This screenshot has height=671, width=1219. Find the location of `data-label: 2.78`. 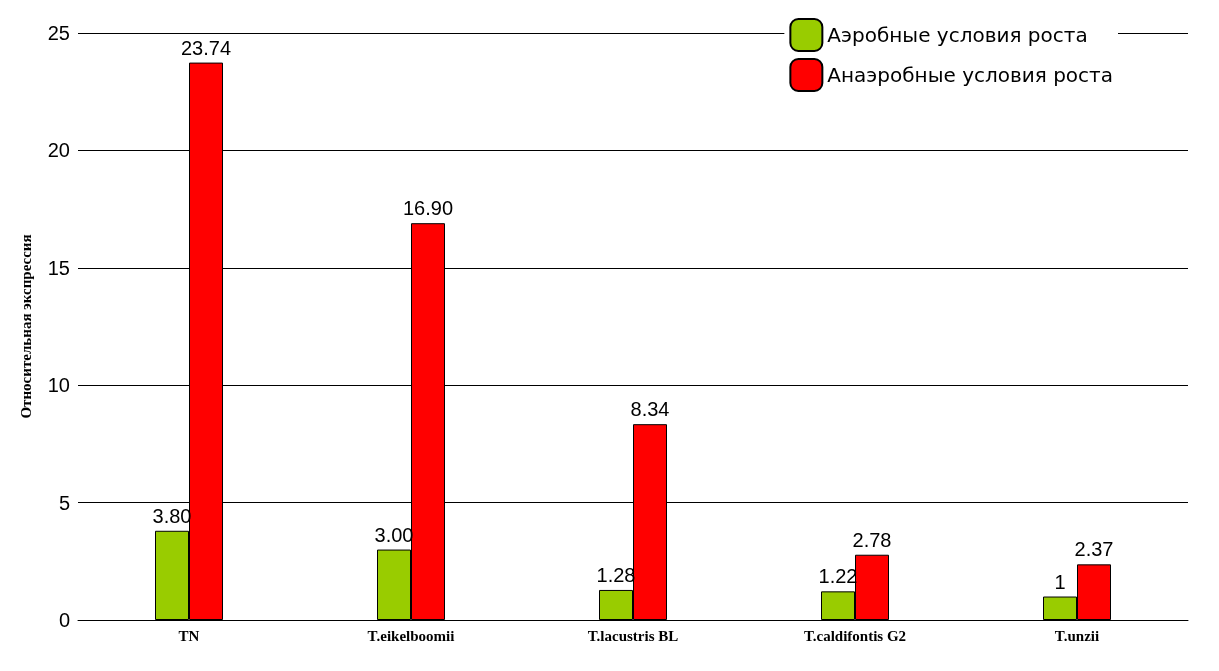

data-label: 2.78 is located at coordinates (872, 539).